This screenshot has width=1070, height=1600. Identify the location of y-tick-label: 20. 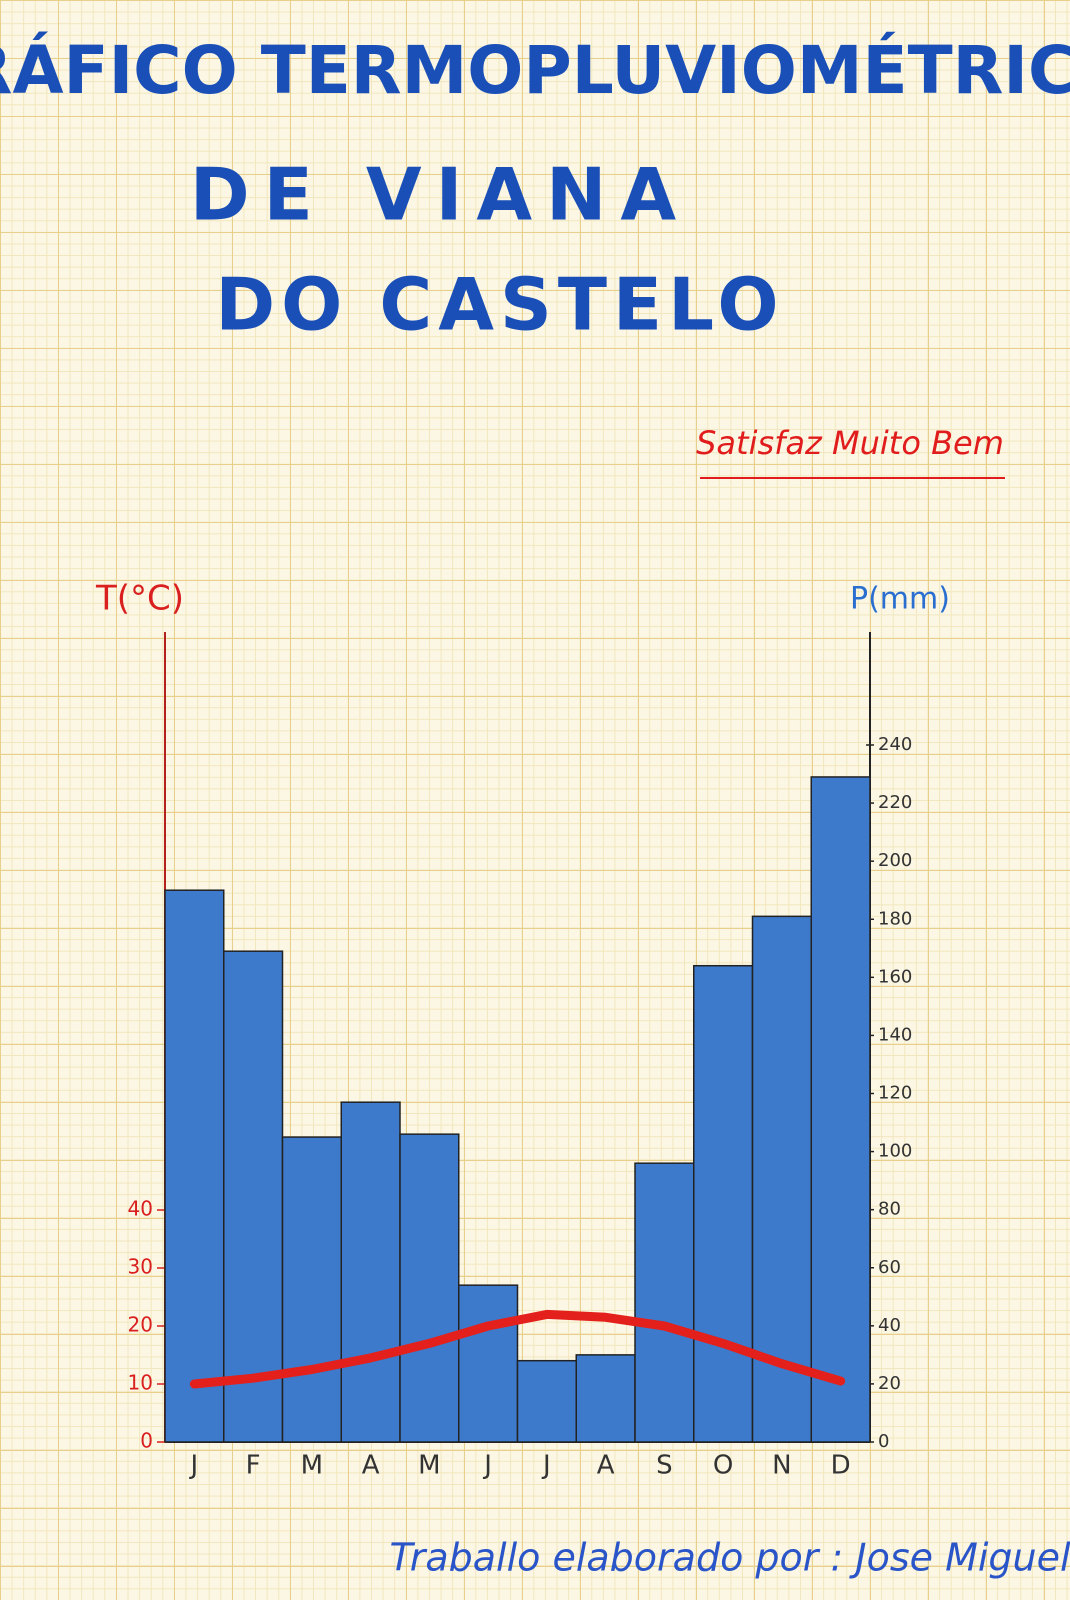
(140, 1325).